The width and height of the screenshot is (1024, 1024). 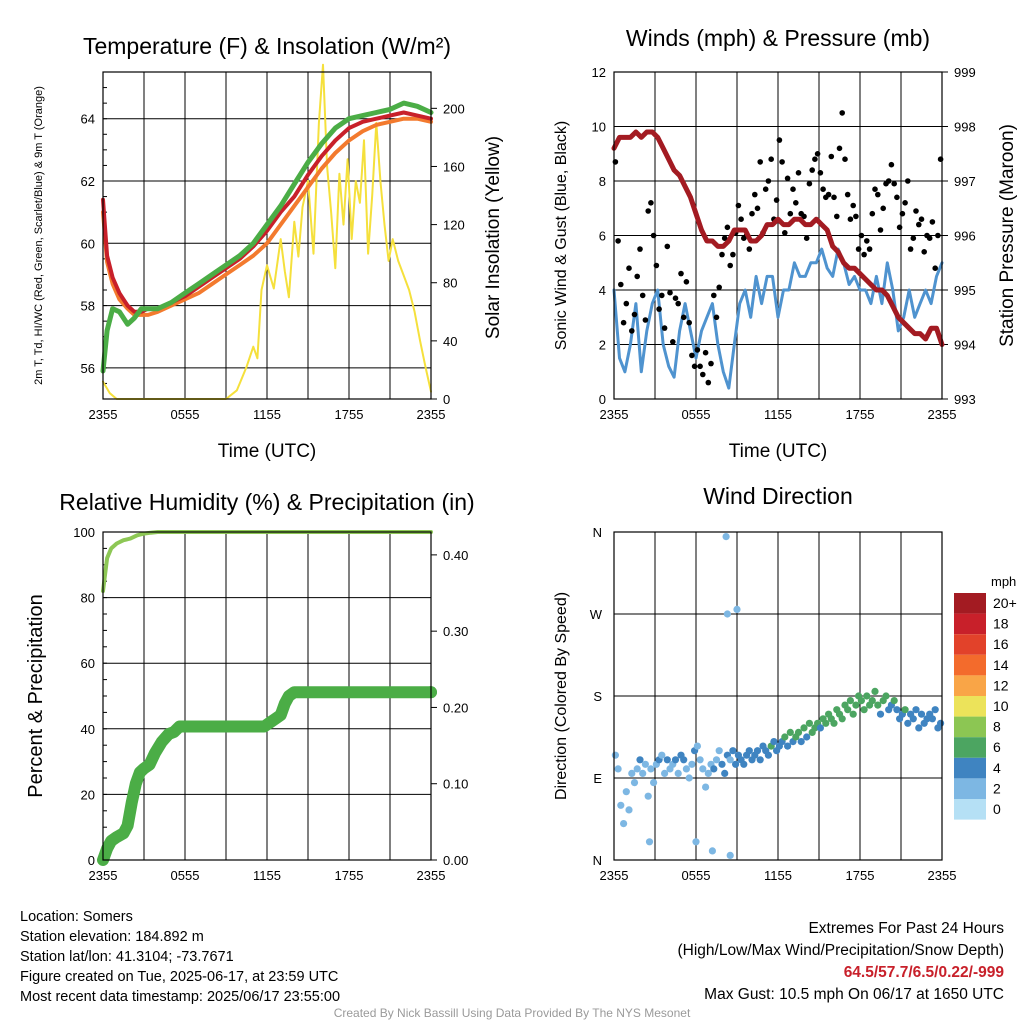 What do you see at coordinates (455, 631) in the screenshot?
I see `y2-tick-label: 0.30` at bounding box center [455, 631].